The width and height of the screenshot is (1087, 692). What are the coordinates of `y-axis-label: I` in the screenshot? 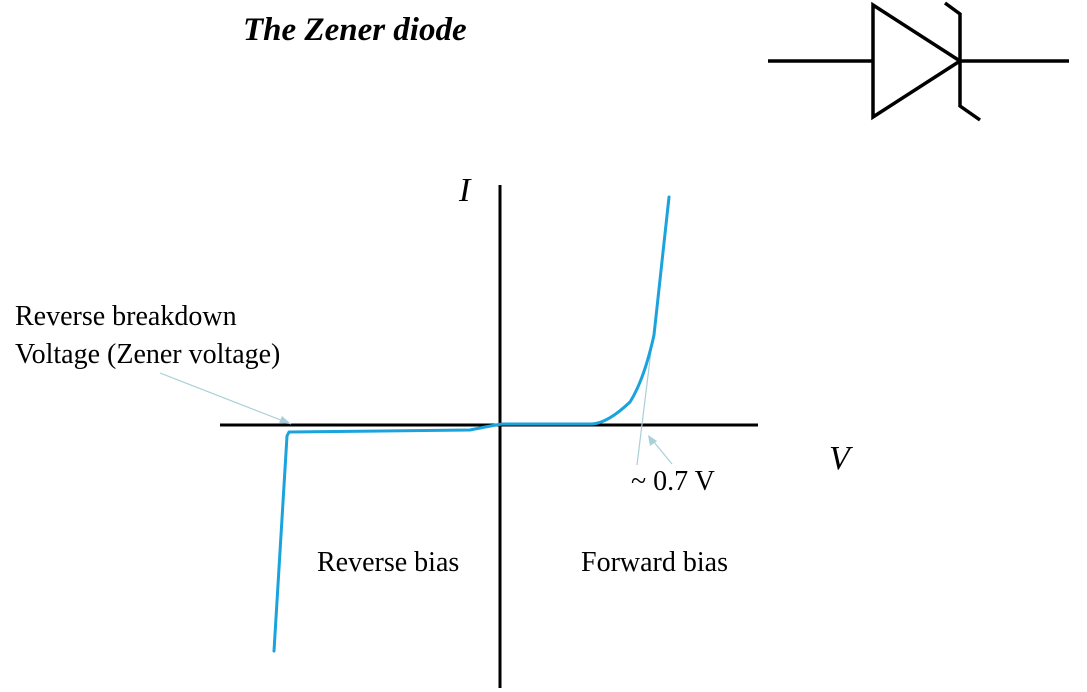 It's located at (465, 190).